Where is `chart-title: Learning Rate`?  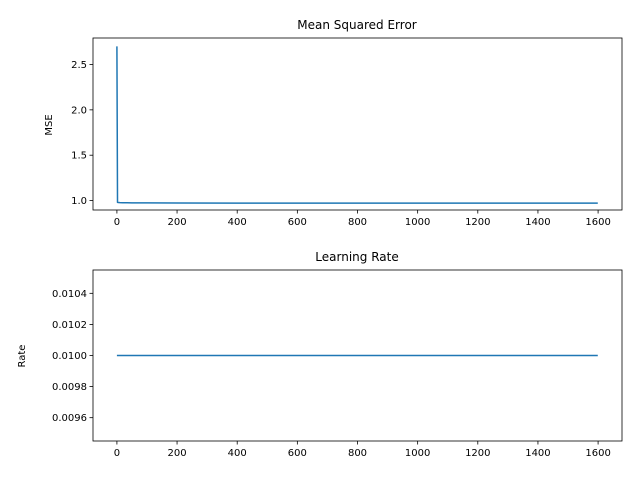
chart-title: Learning Rate is located at coordinates (356, 257).